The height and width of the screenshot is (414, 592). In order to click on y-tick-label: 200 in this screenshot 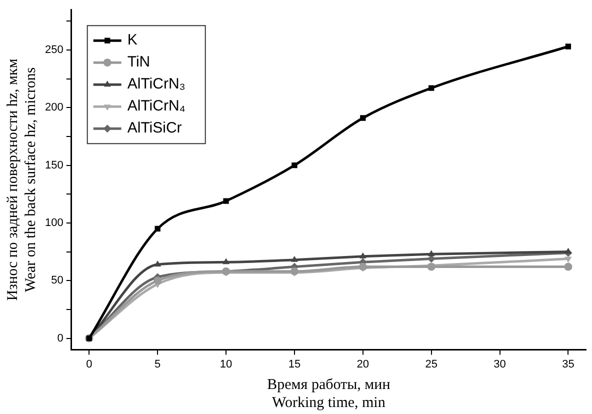, I will do `click(54, 108)`.